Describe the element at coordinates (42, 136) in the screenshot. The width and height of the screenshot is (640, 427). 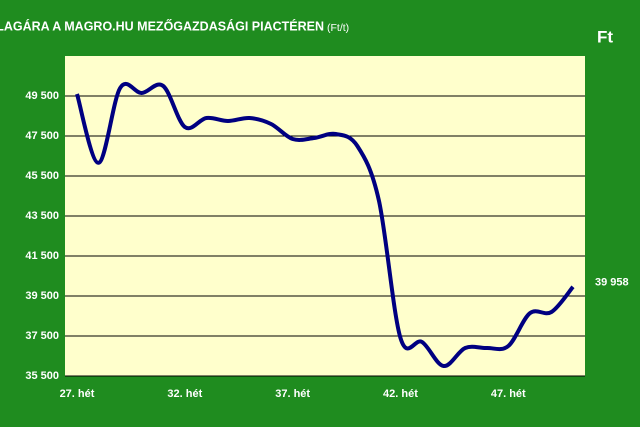
I see `y-tick-label: 47 500` at that location.